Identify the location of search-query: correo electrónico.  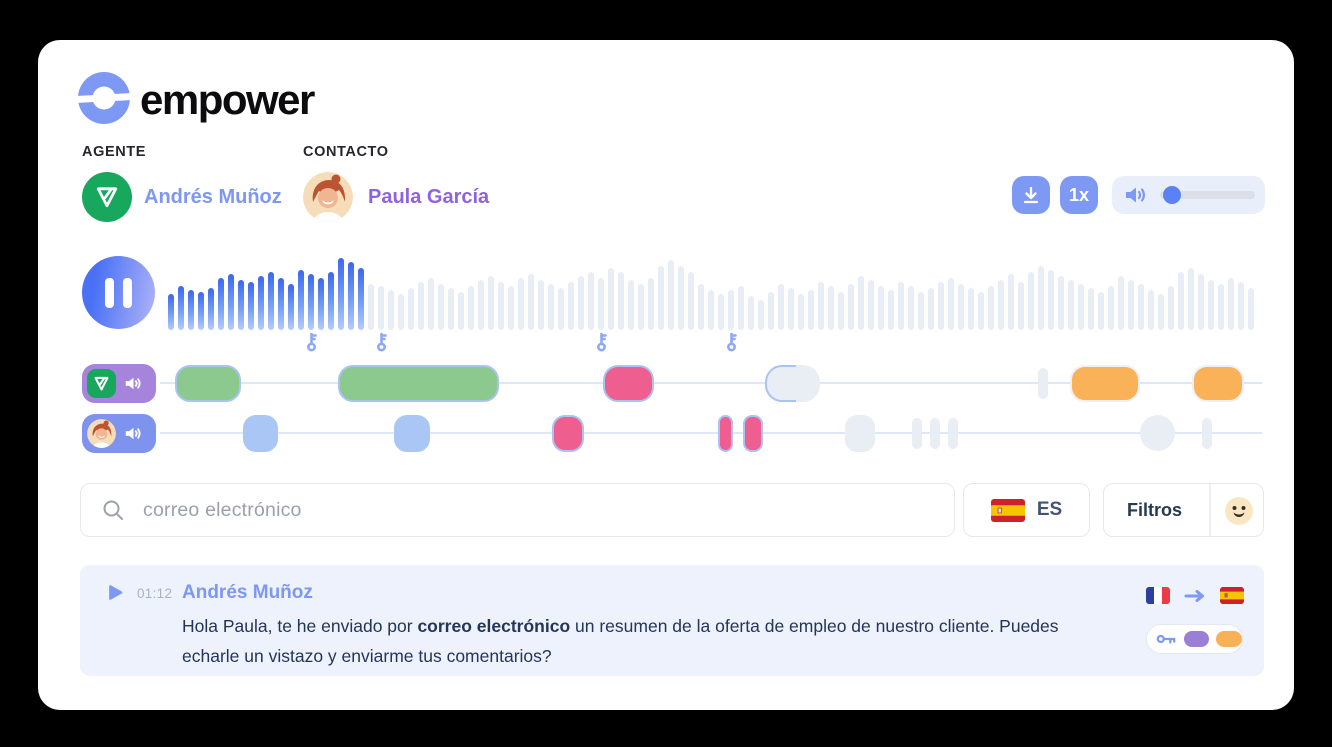
(222, 509).